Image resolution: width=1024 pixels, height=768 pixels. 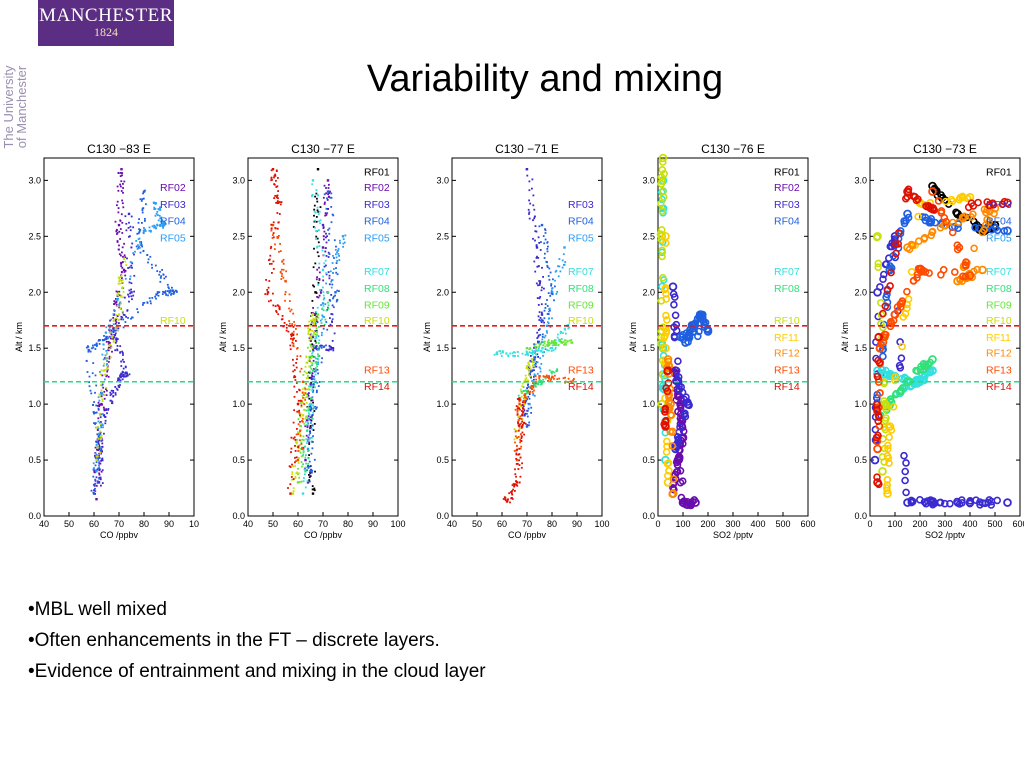 What do you see at coordinates (377, 387) in the screenshot?
I see `legend-label-rf14: RF14` at bounding box center [377, 387].